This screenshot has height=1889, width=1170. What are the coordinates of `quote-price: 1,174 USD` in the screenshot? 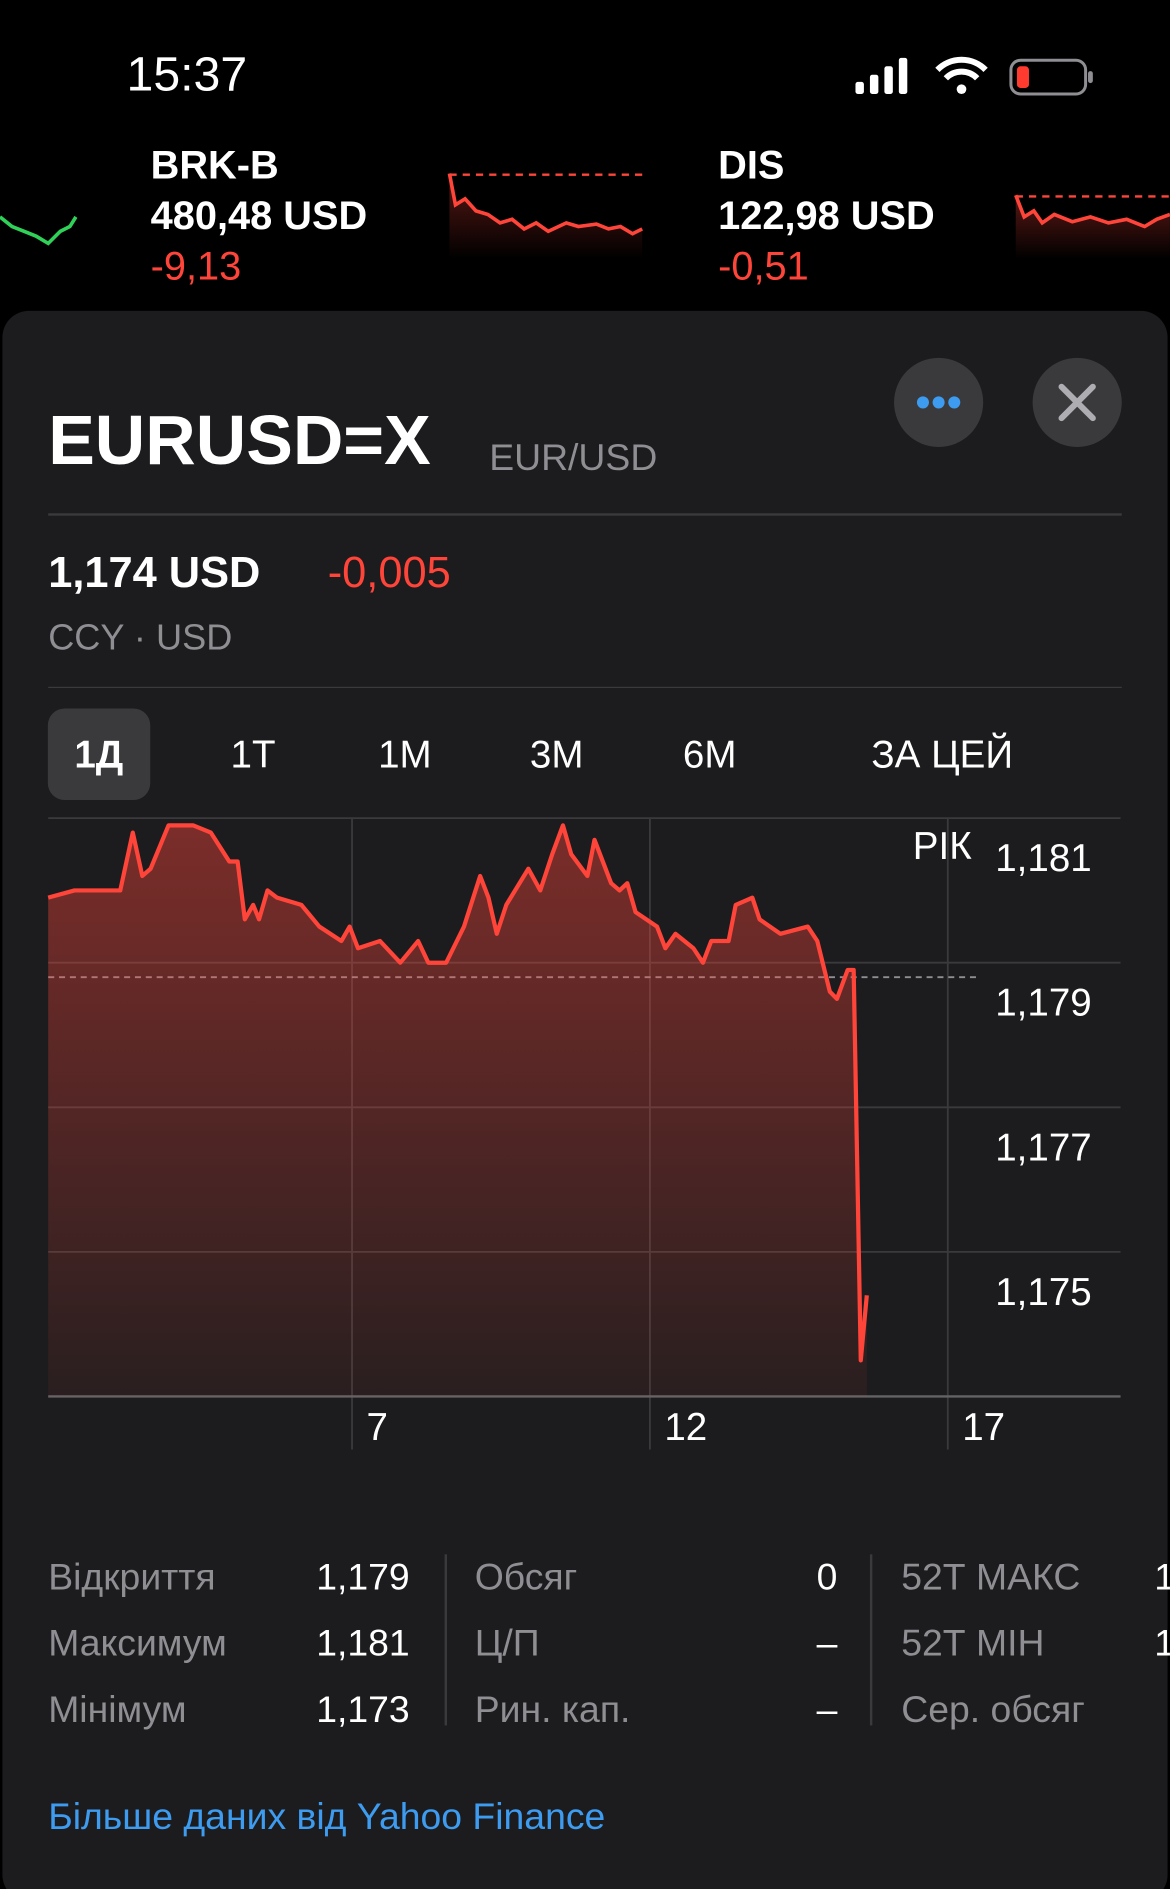 It's located at (154, 572).